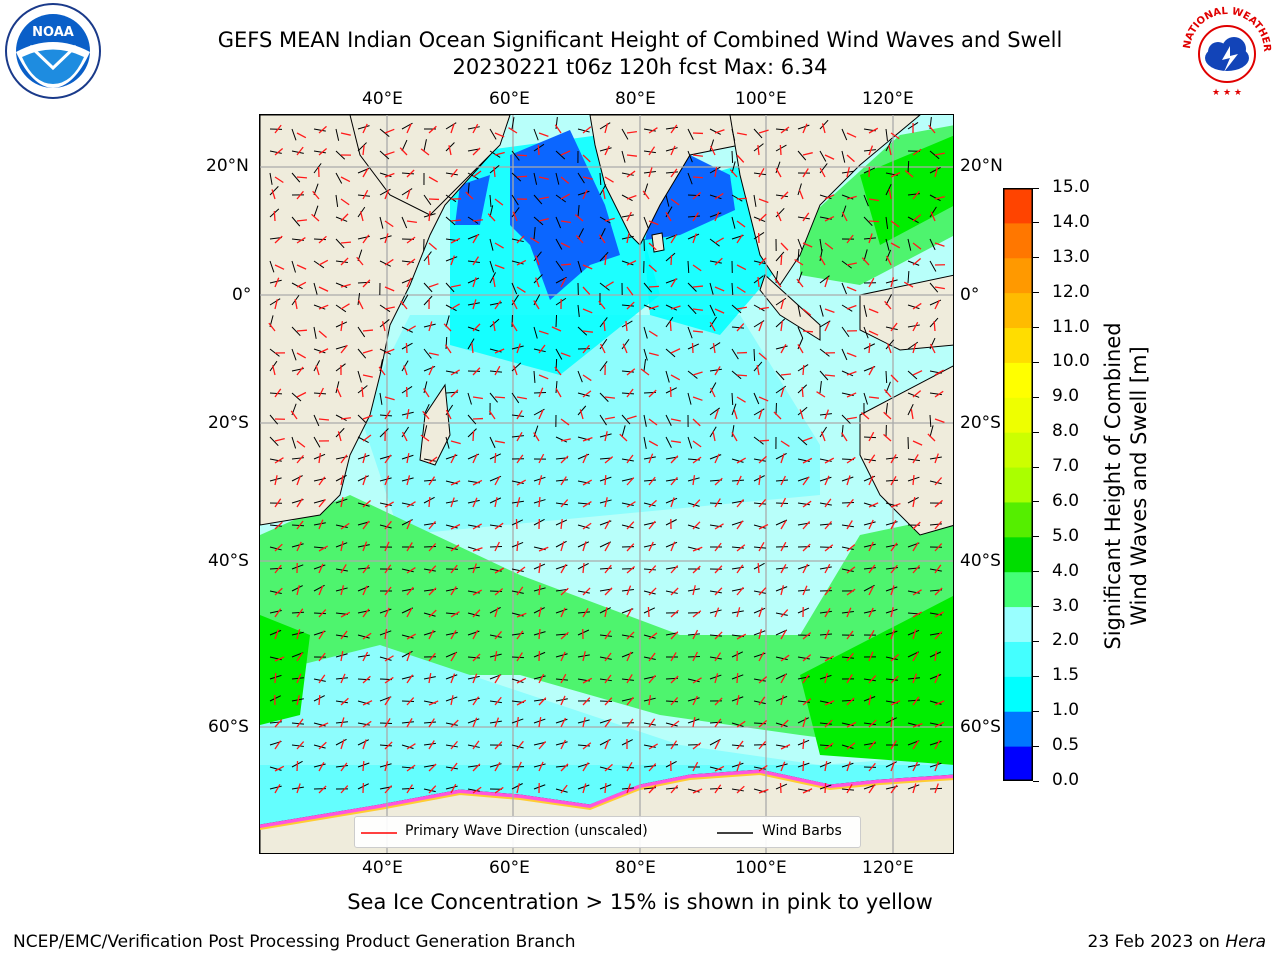 This screenshot has width=1280, height=960. What do you see at coordinates (590, 425) in the screenshot?
I see `wave-band-cyan-north` at bounding box center [590, 425].